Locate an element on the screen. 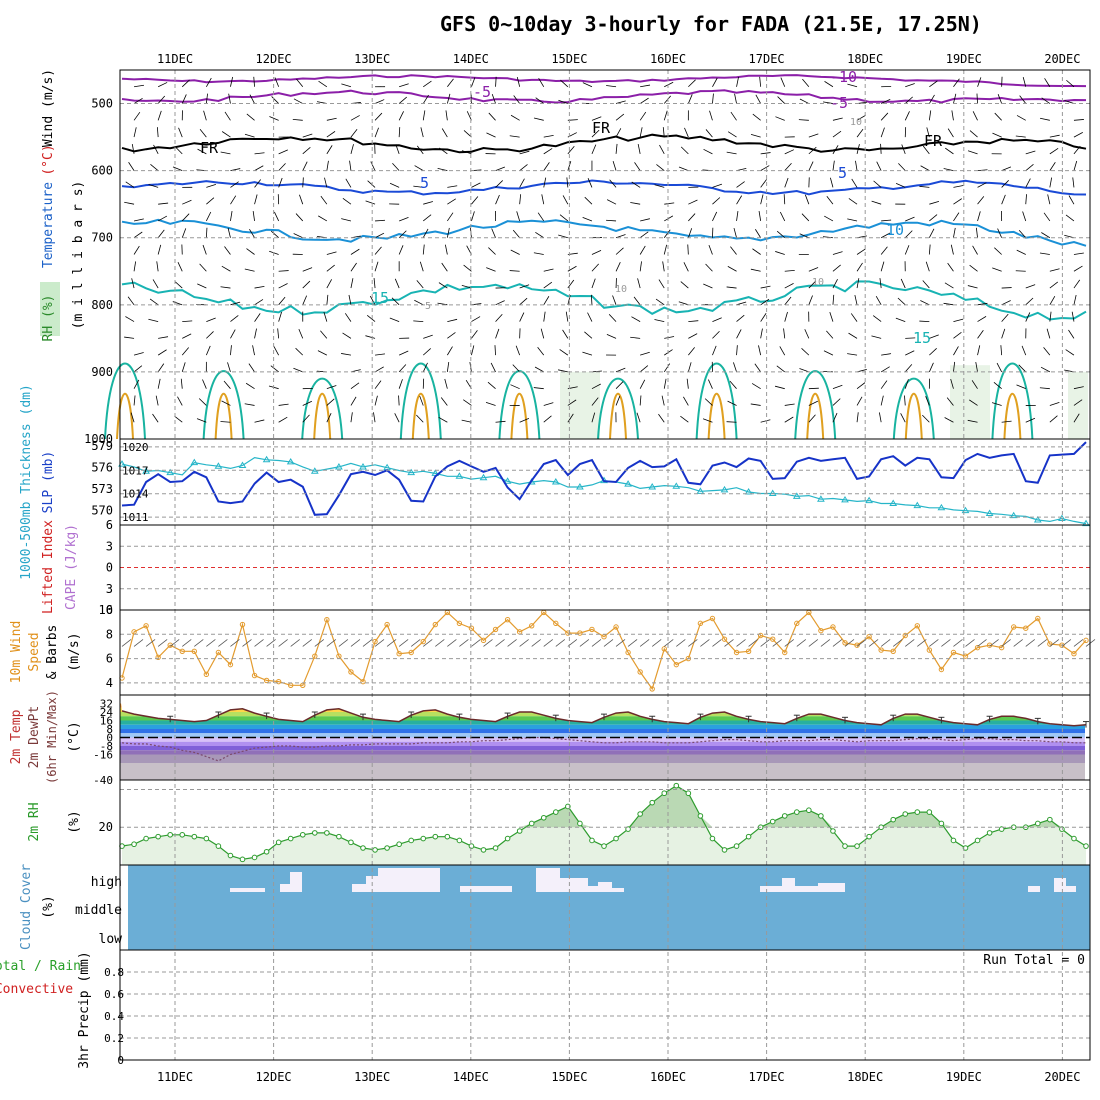  contour-label: -10 is located at coordinates (843, 77).